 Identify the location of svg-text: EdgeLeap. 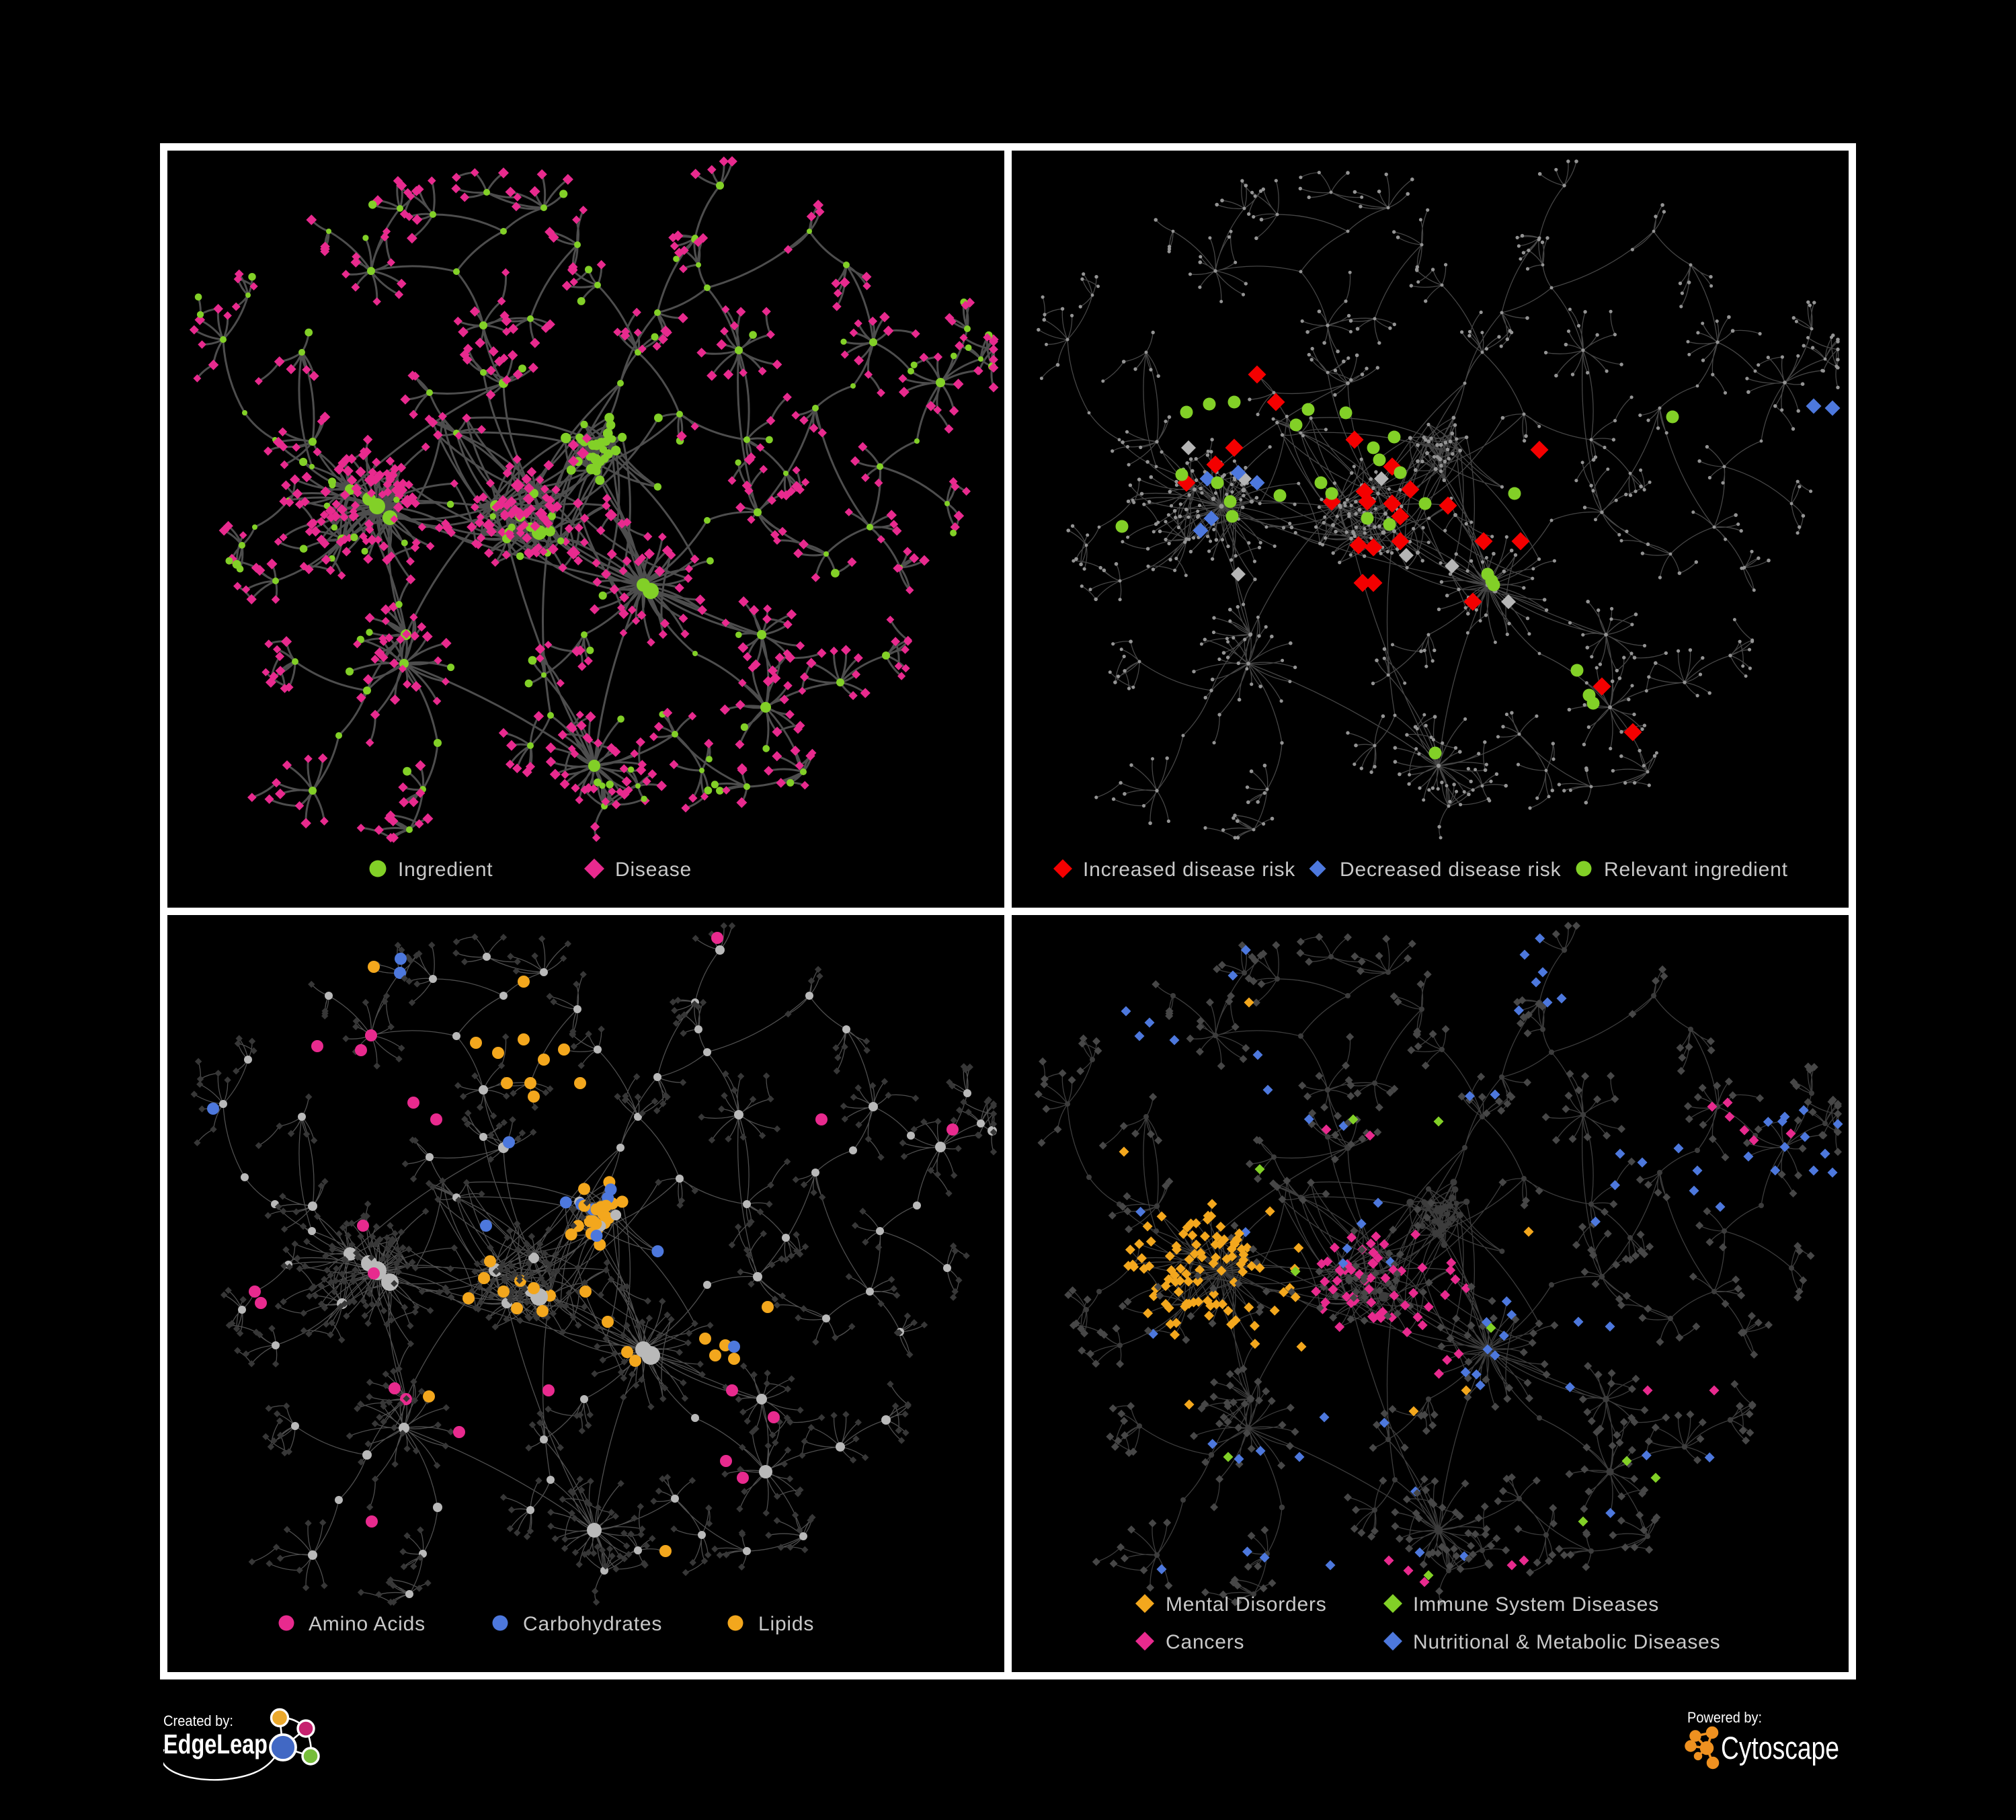
(215, 1744).